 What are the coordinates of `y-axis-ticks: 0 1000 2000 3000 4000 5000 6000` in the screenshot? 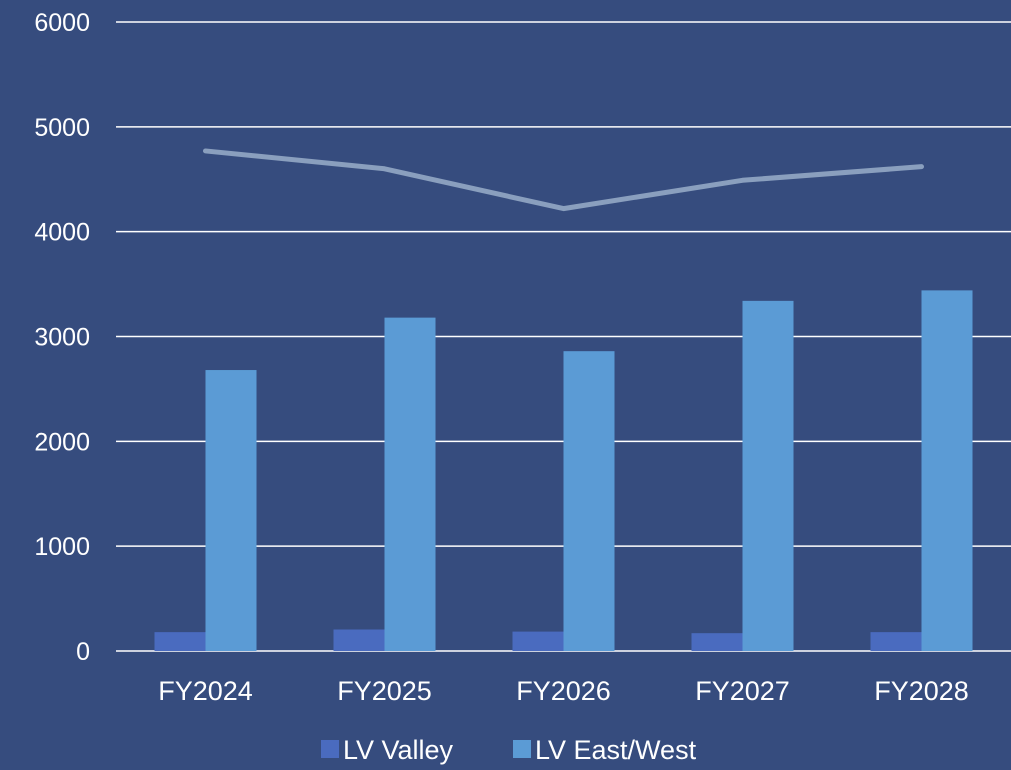 It's located at (62, 337).